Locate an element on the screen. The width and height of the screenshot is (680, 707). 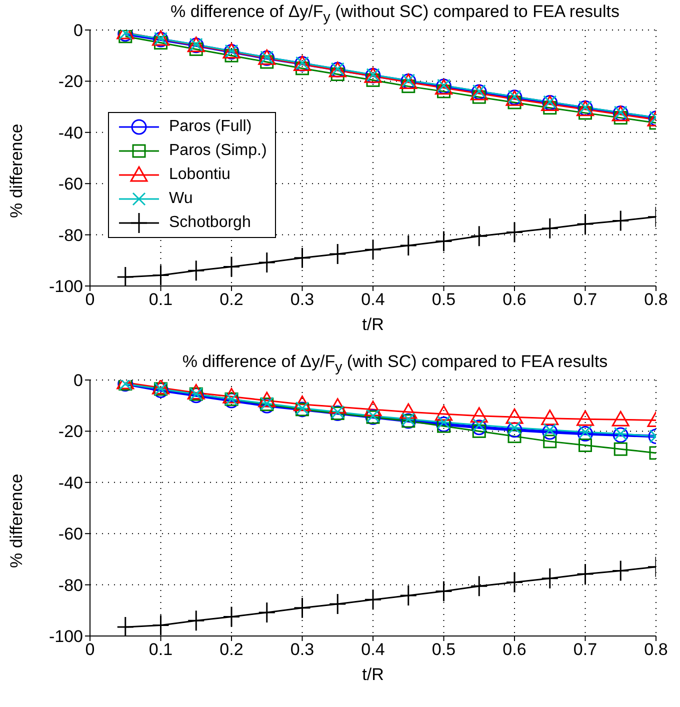
legend-label: Schotborgh is located at coordinates (210, 223).